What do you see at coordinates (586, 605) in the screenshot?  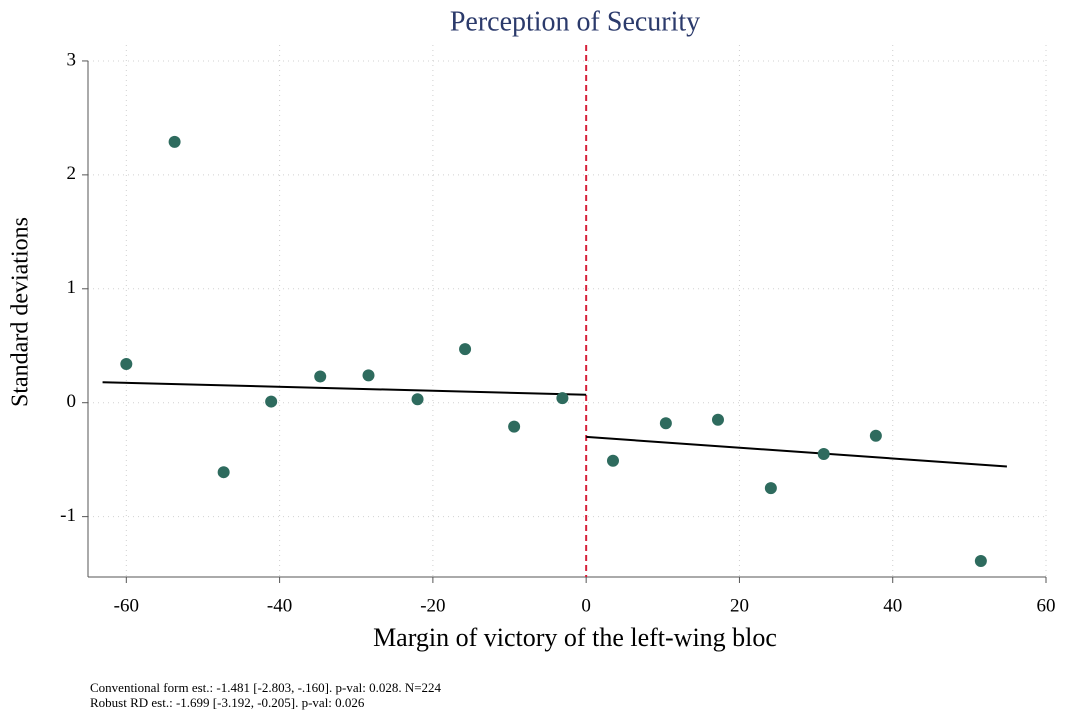 I see `x-tick-label: 0` at bounding box center [586, 605].